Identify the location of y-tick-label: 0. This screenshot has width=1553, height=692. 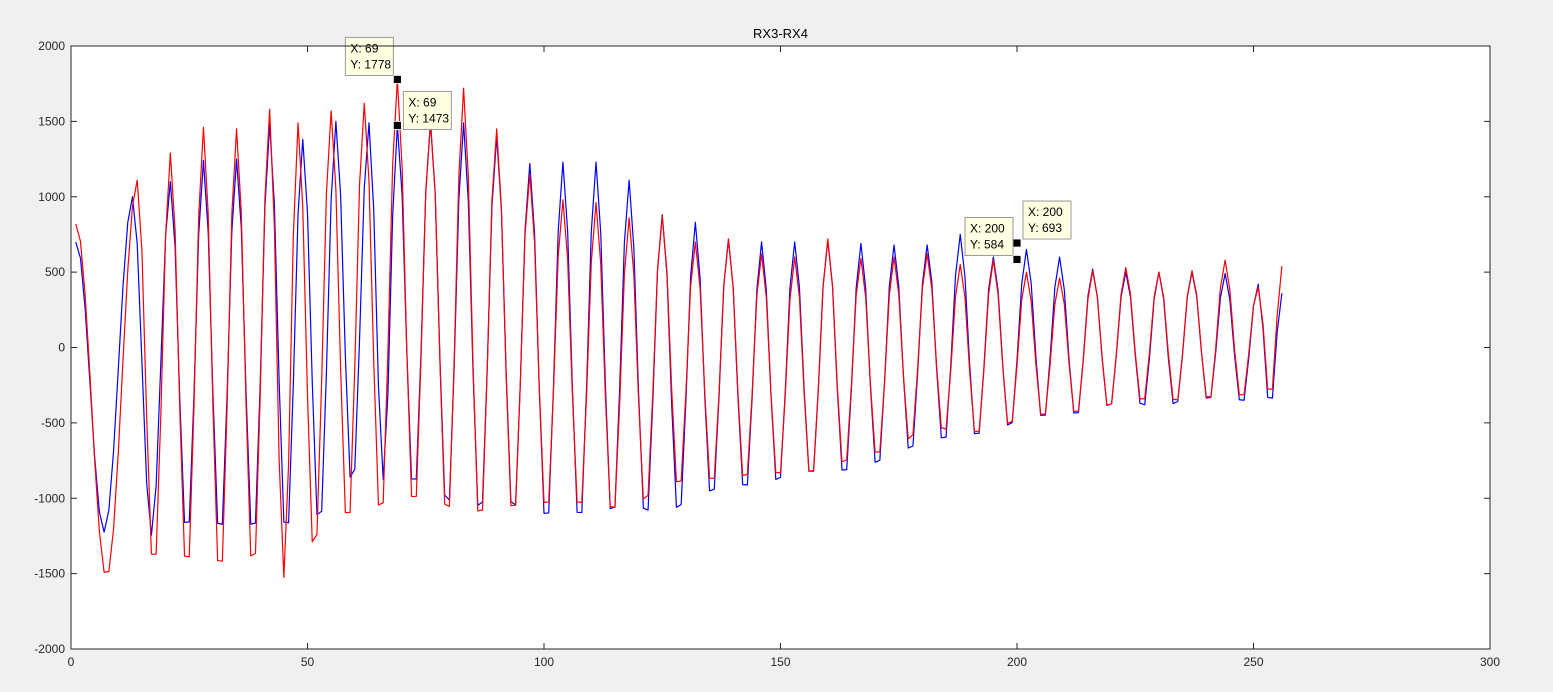
(61, 348).